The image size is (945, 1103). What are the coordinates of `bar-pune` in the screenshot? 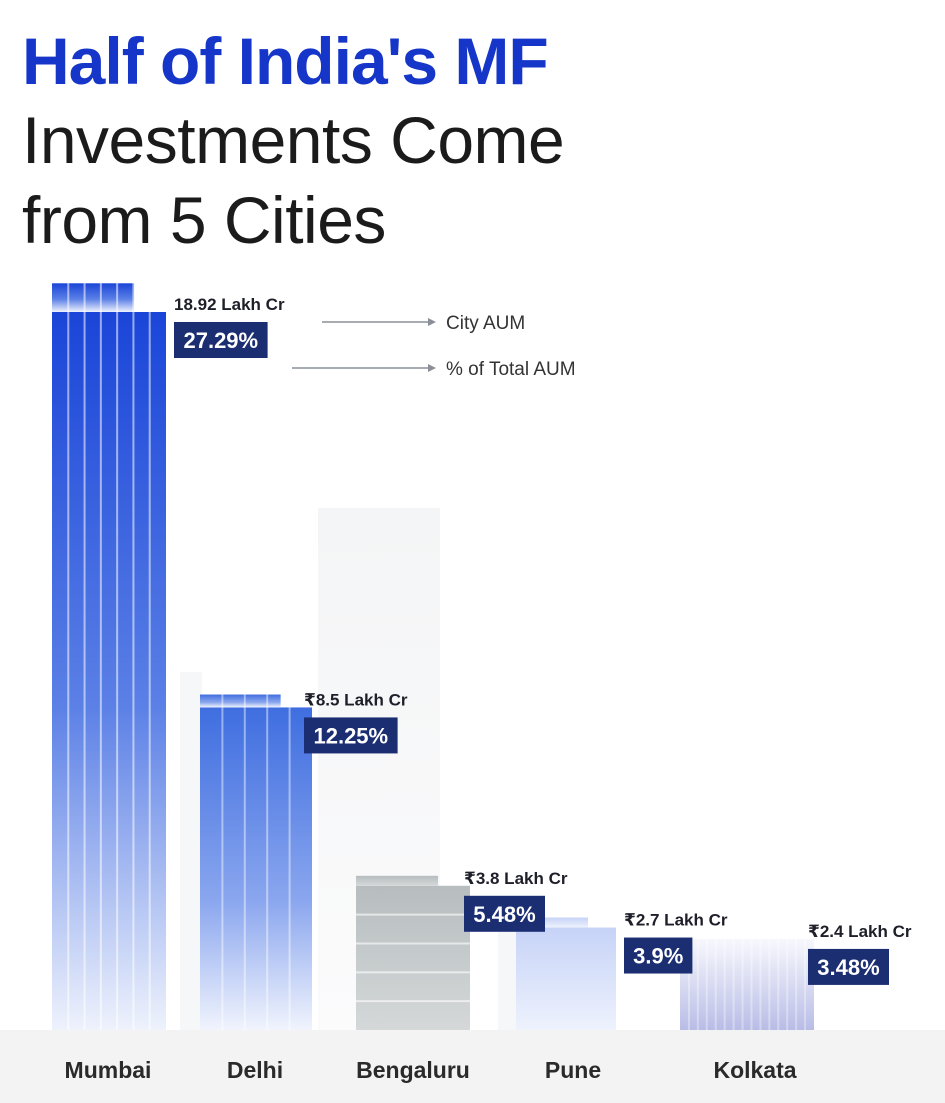 It's located at (566, 978).